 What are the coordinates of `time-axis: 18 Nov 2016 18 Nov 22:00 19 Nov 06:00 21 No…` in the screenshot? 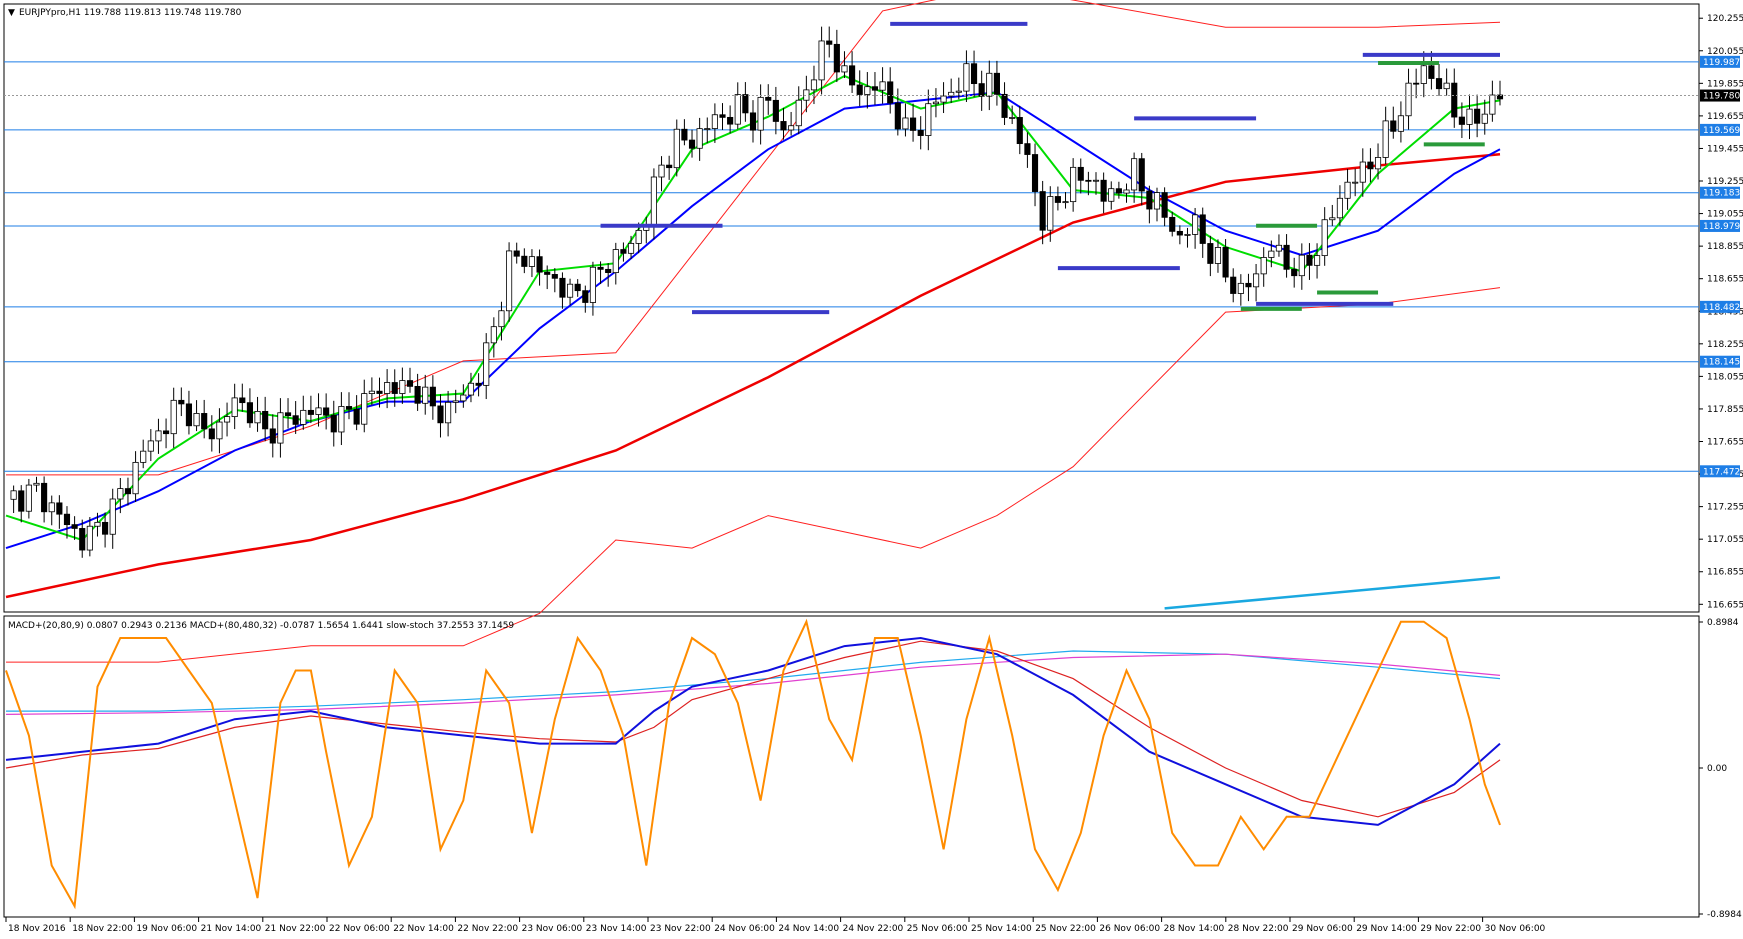 It's located at (775, 925).